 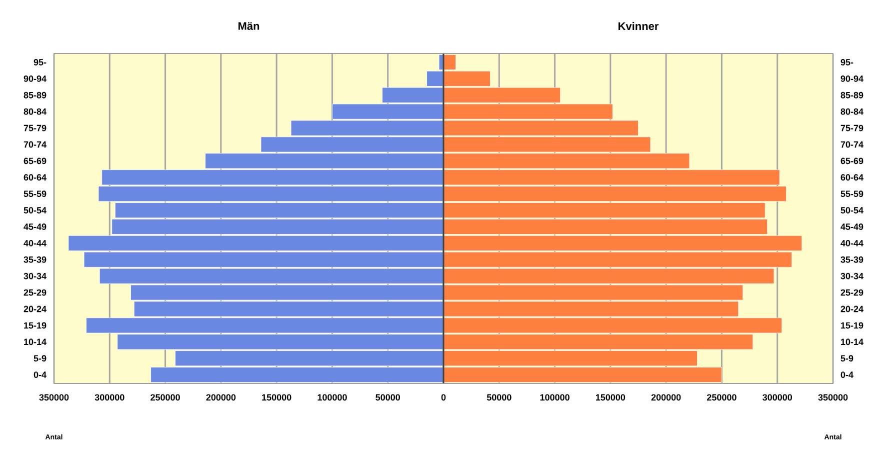 I want to click on text: Män, so click(x=249, y=26).